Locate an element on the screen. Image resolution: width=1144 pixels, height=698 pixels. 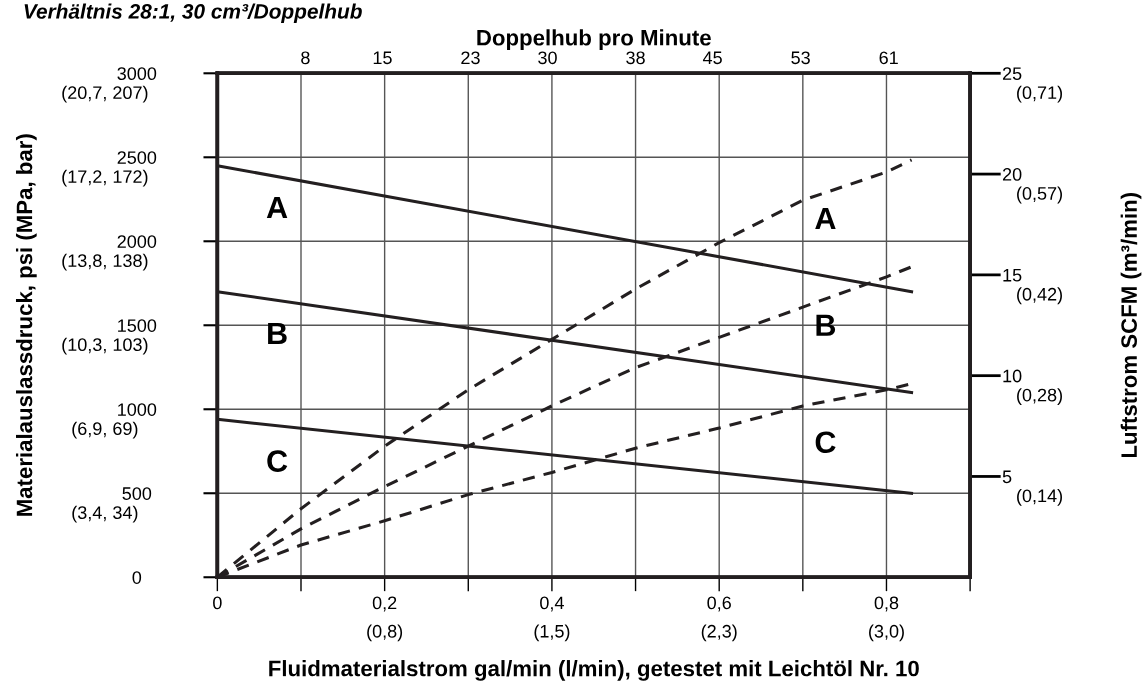
x2-axis-title: Doppelhub pro Minute is located at coordinates (594, 39).